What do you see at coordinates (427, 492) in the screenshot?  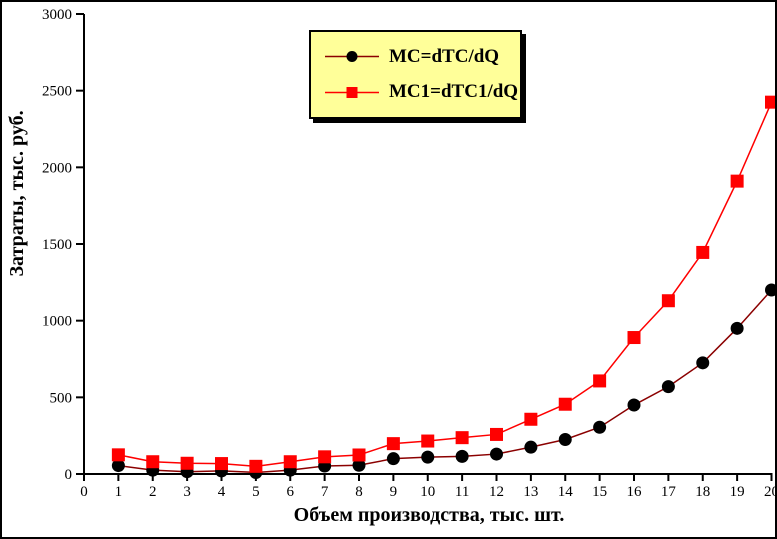 I see `x-tick-label: 10` at bounding box center [427, 492].